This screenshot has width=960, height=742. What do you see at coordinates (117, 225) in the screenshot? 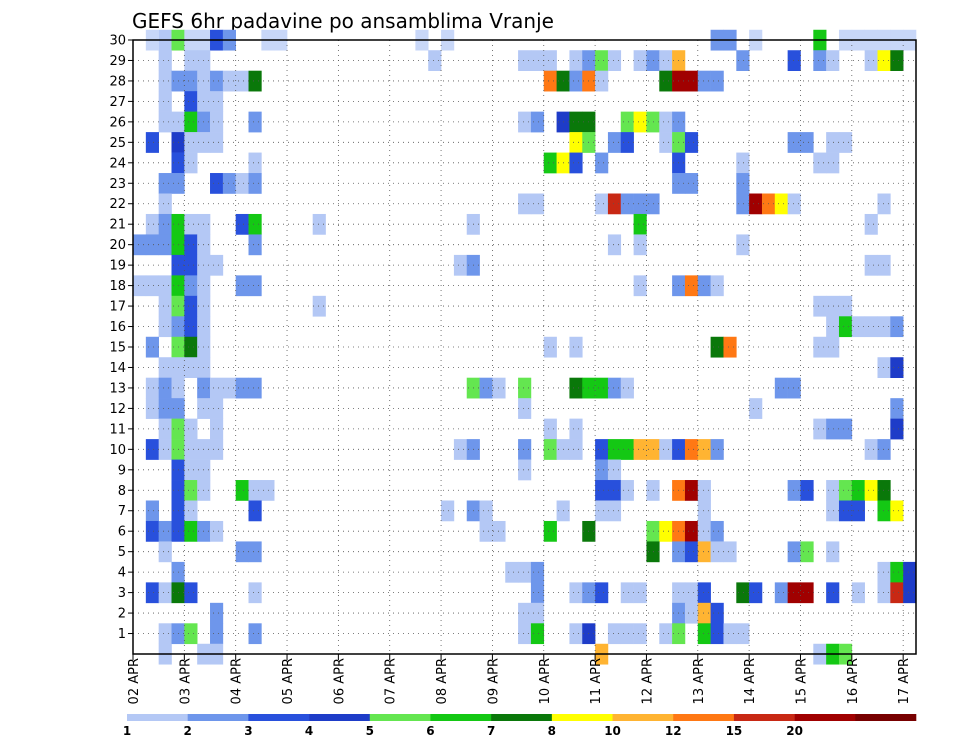
I see `y-tick-label: 21` at bounding box center [117, 225].